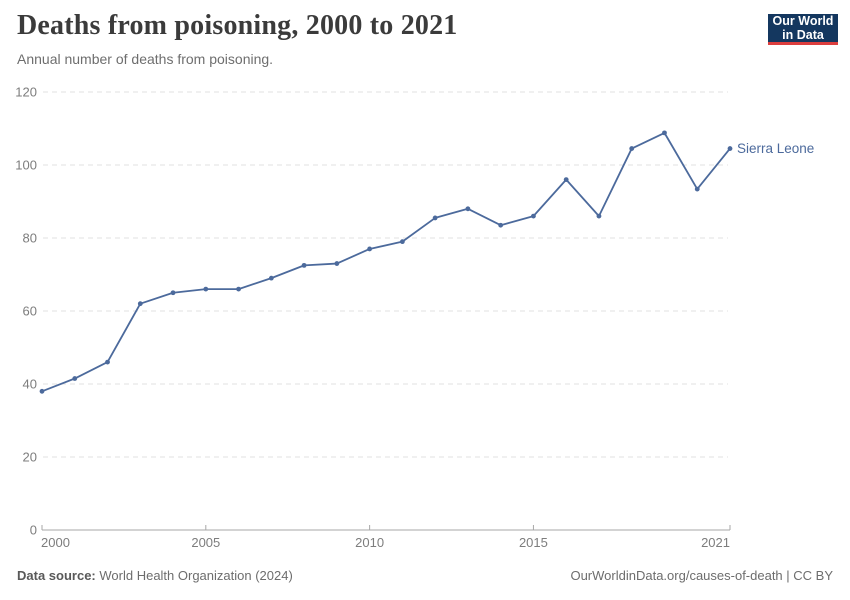  Describe the element at coordinates (26, 92) in the screenshot. I see `y-tick-label: 120` at that location.